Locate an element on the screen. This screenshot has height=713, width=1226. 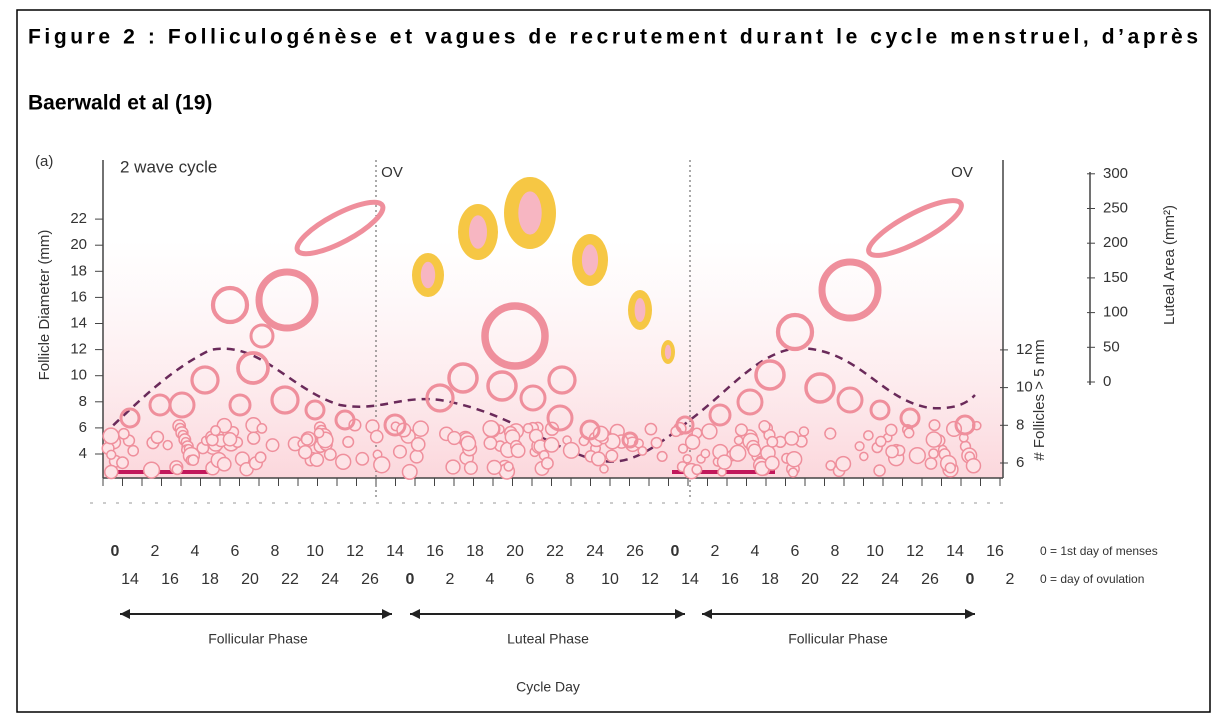
tick-label: 150 is located at coordinates (1115, 277).